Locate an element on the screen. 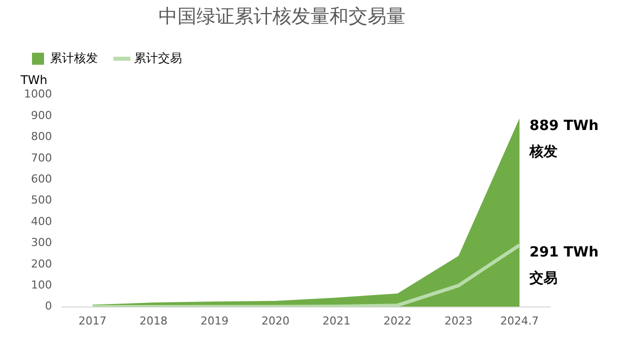  x-tick-label: 2019 is located at coordinates (214, 321).